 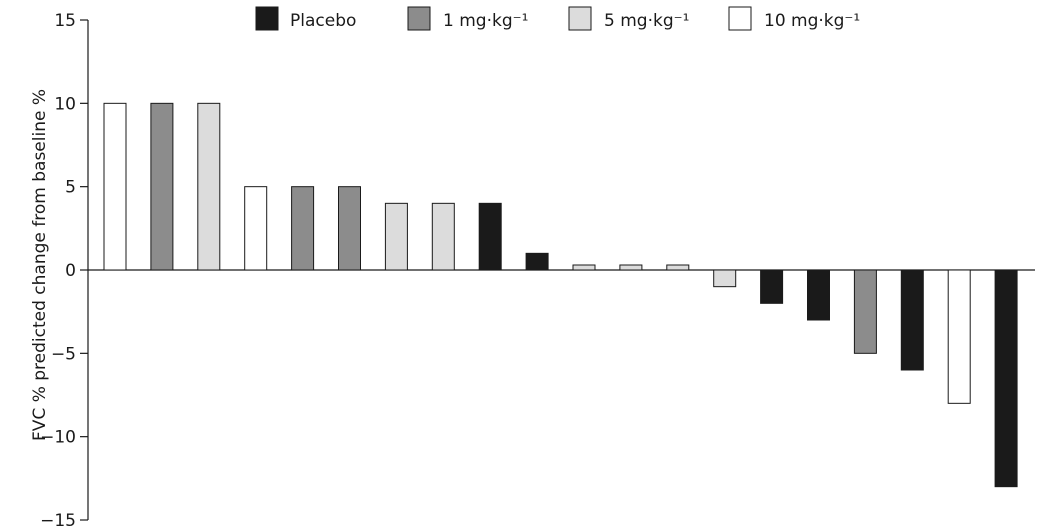 I want to click on y-tick-label: 0, so click(x=70, y=271).